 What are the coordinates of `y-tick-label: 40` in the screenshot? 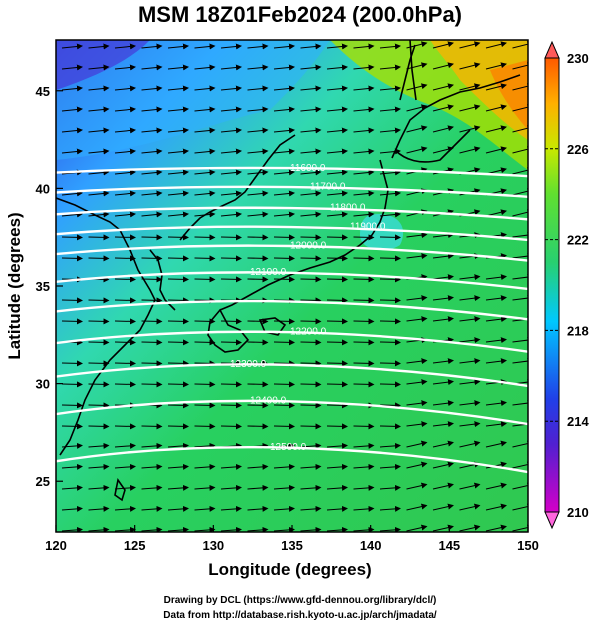 It's located at (43, 188).